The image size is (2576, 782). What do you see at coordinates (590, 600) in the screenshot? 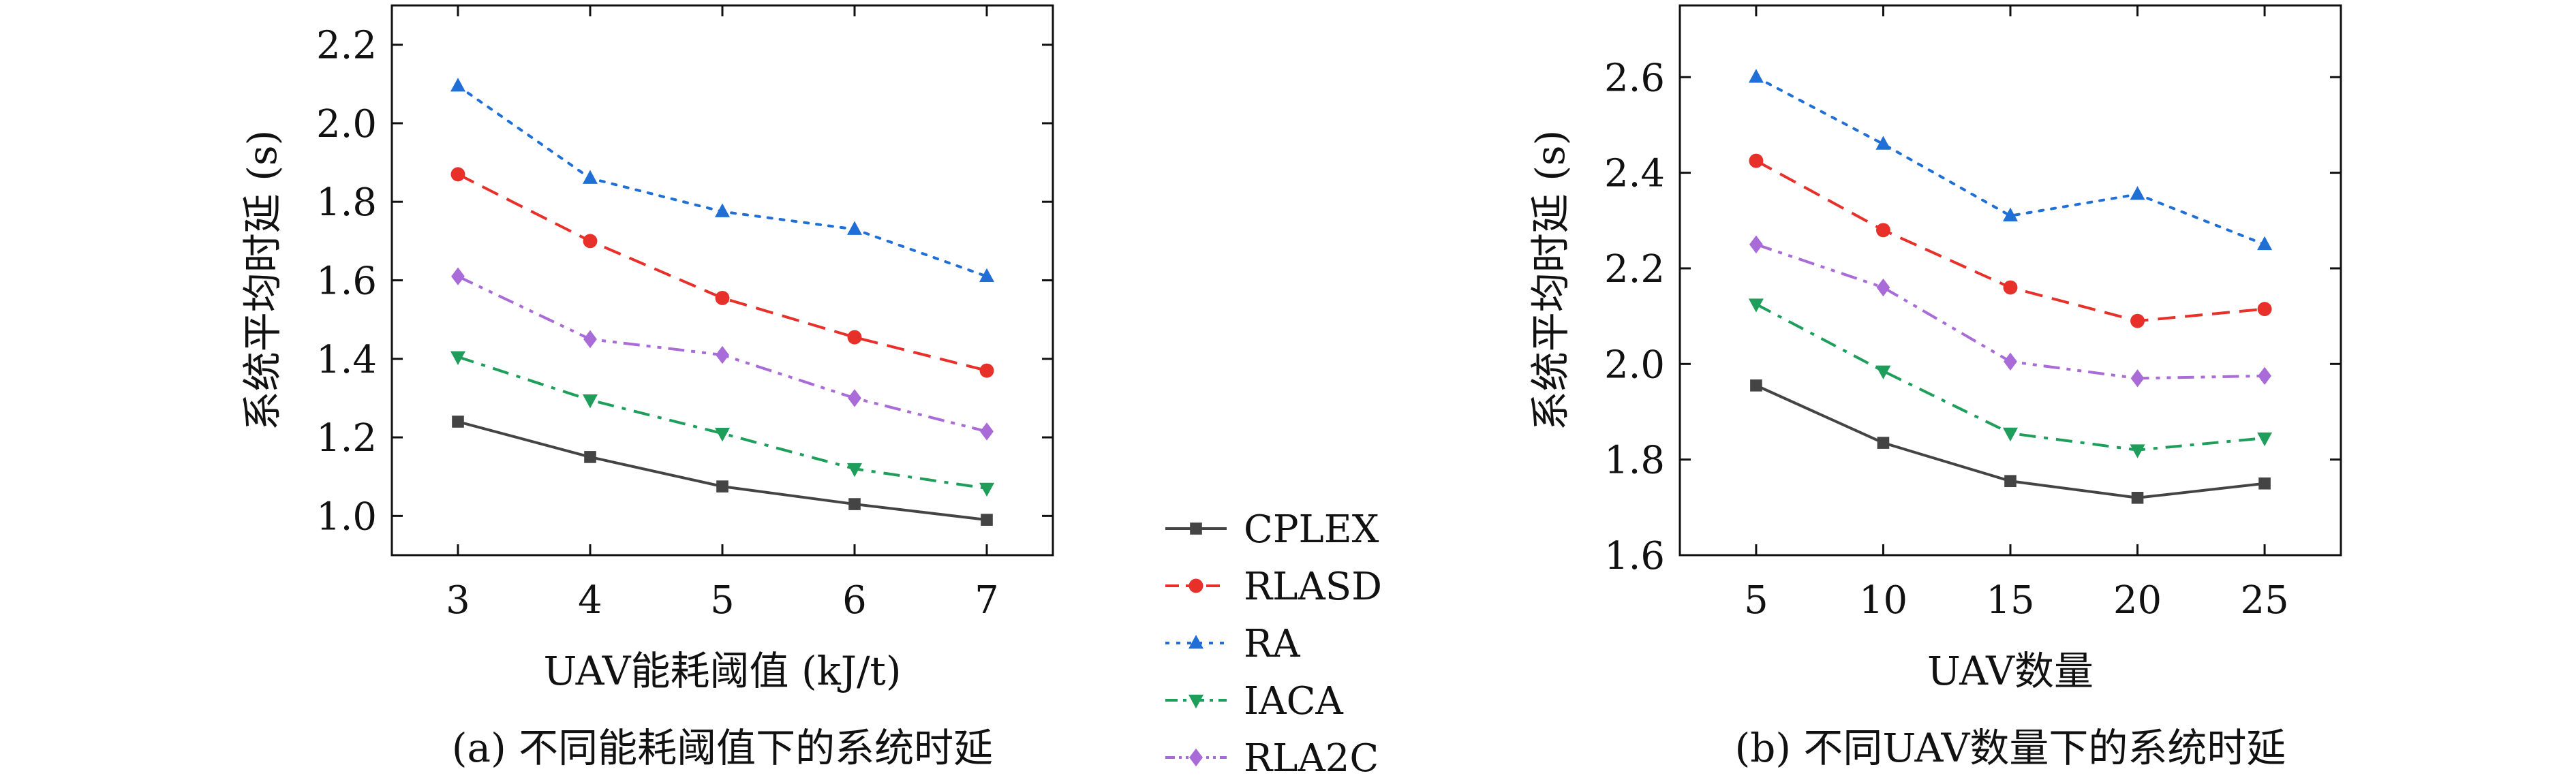
I see `x-tick-label: 4` at bounding box center [590, 600].